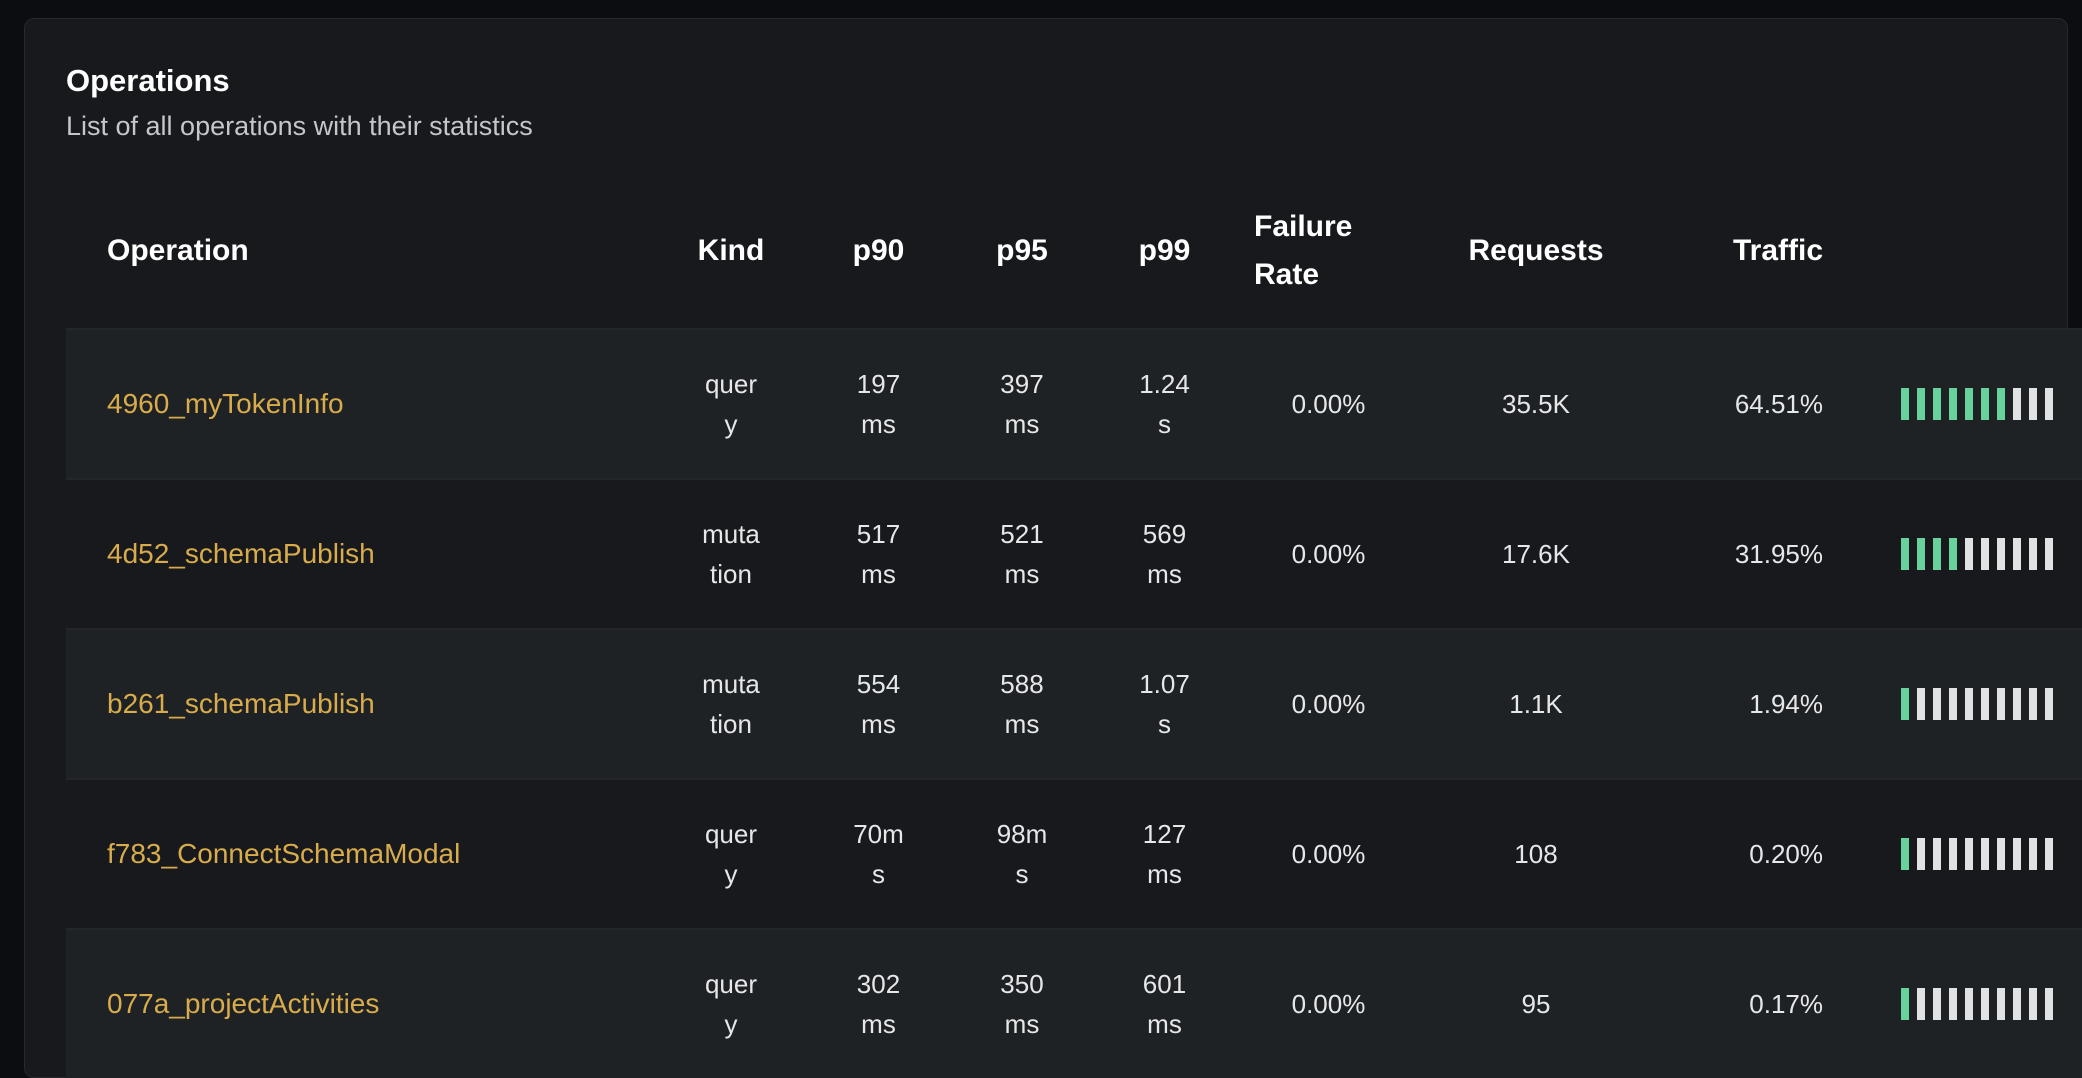 This screenshot has width=2082, height=1078. Describe the element at coordinates (1022, 703) in the screenshot. I see `p95-cell: 588 ms` at that location.